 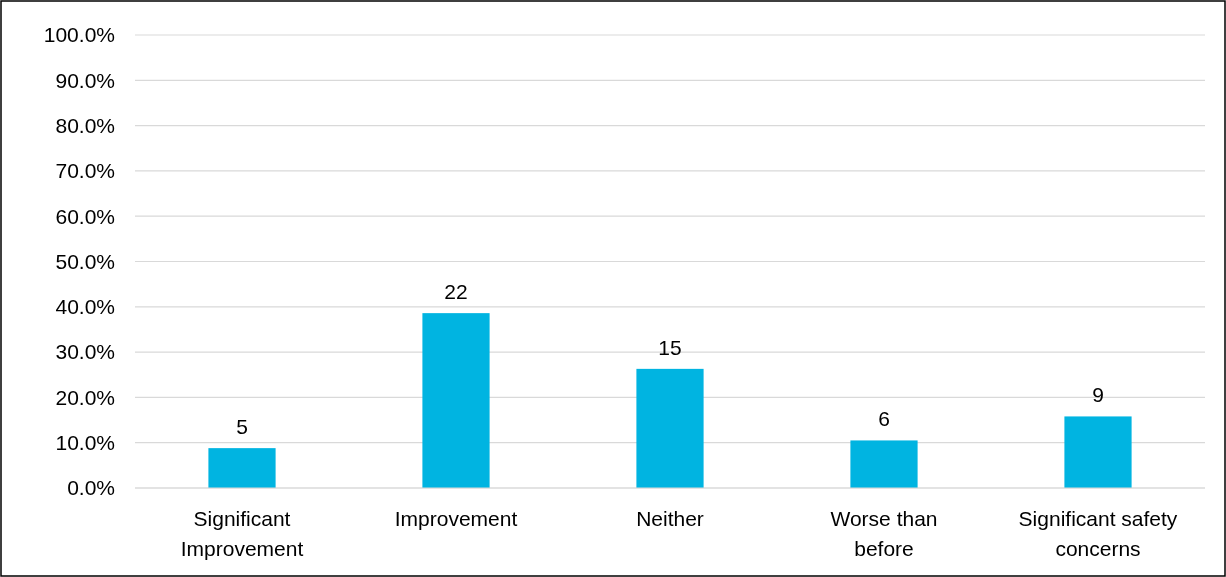 What do you see at coordinates (85, 443) in the screenshot?
I see `y-tick-label: 10.0%` at bounding box center [85, 443].